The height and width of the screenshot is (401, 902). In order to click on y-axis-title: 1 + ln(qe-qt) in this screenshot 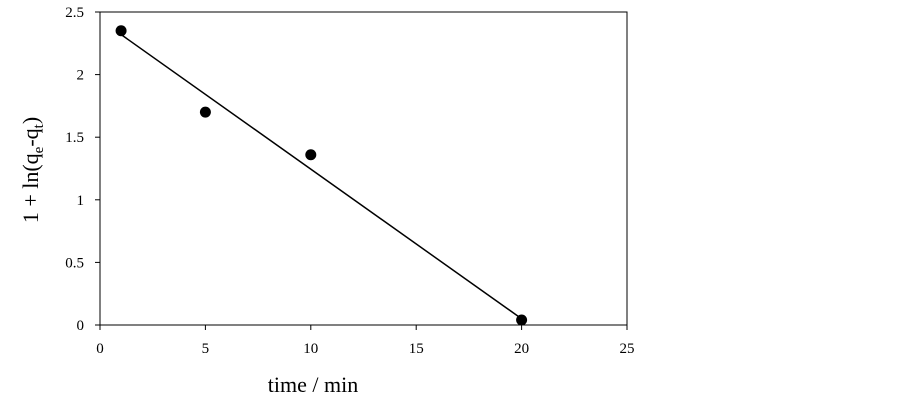, I will do `click(32, 170)`.